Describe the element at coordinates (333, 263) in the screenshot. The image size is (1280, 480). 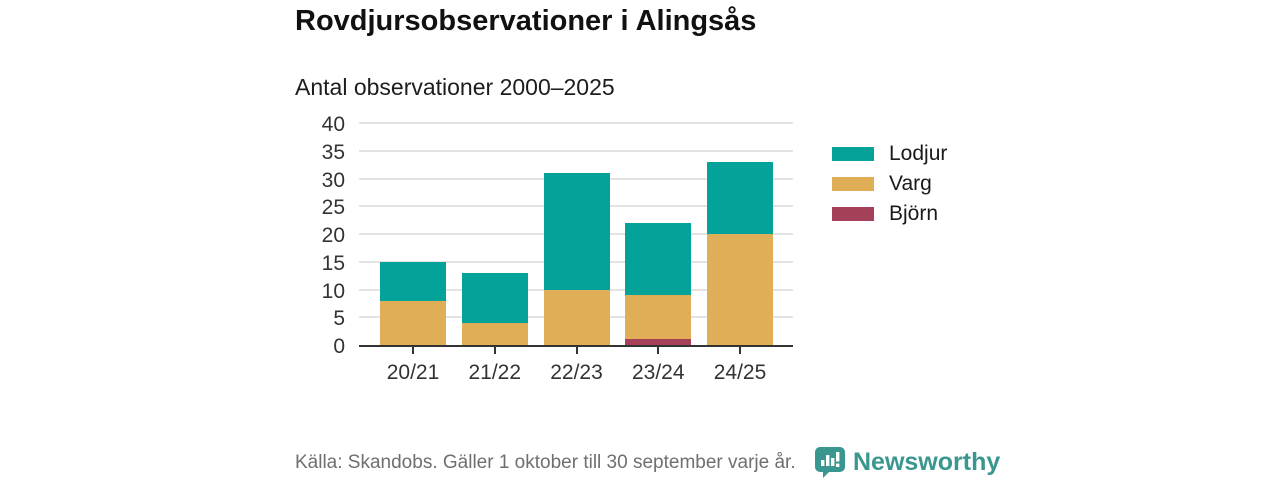
I see `y-tick-label: 15` at that location.